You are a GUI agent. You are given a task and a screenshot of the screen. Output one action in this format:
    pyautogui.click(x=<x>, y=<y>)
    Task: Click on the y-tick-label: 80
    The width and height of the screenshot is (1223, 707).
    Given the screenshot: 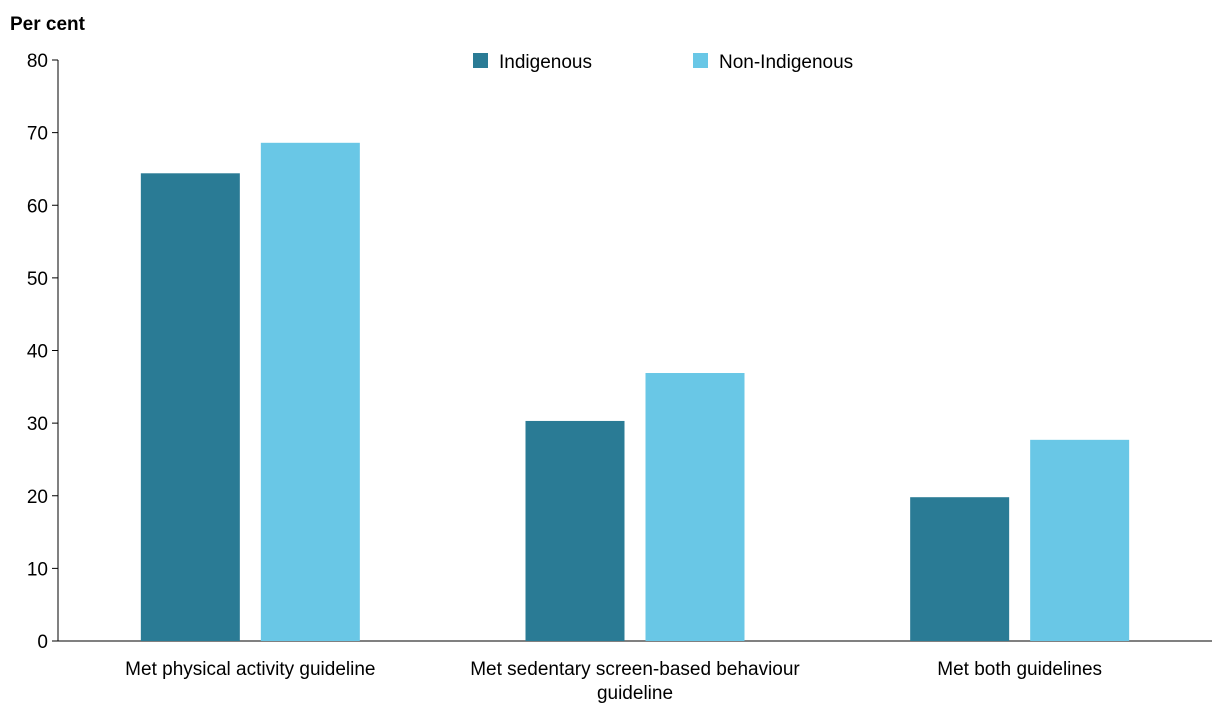 What is the action you would take?
    pyautogui.click(x=37, y=61)
    